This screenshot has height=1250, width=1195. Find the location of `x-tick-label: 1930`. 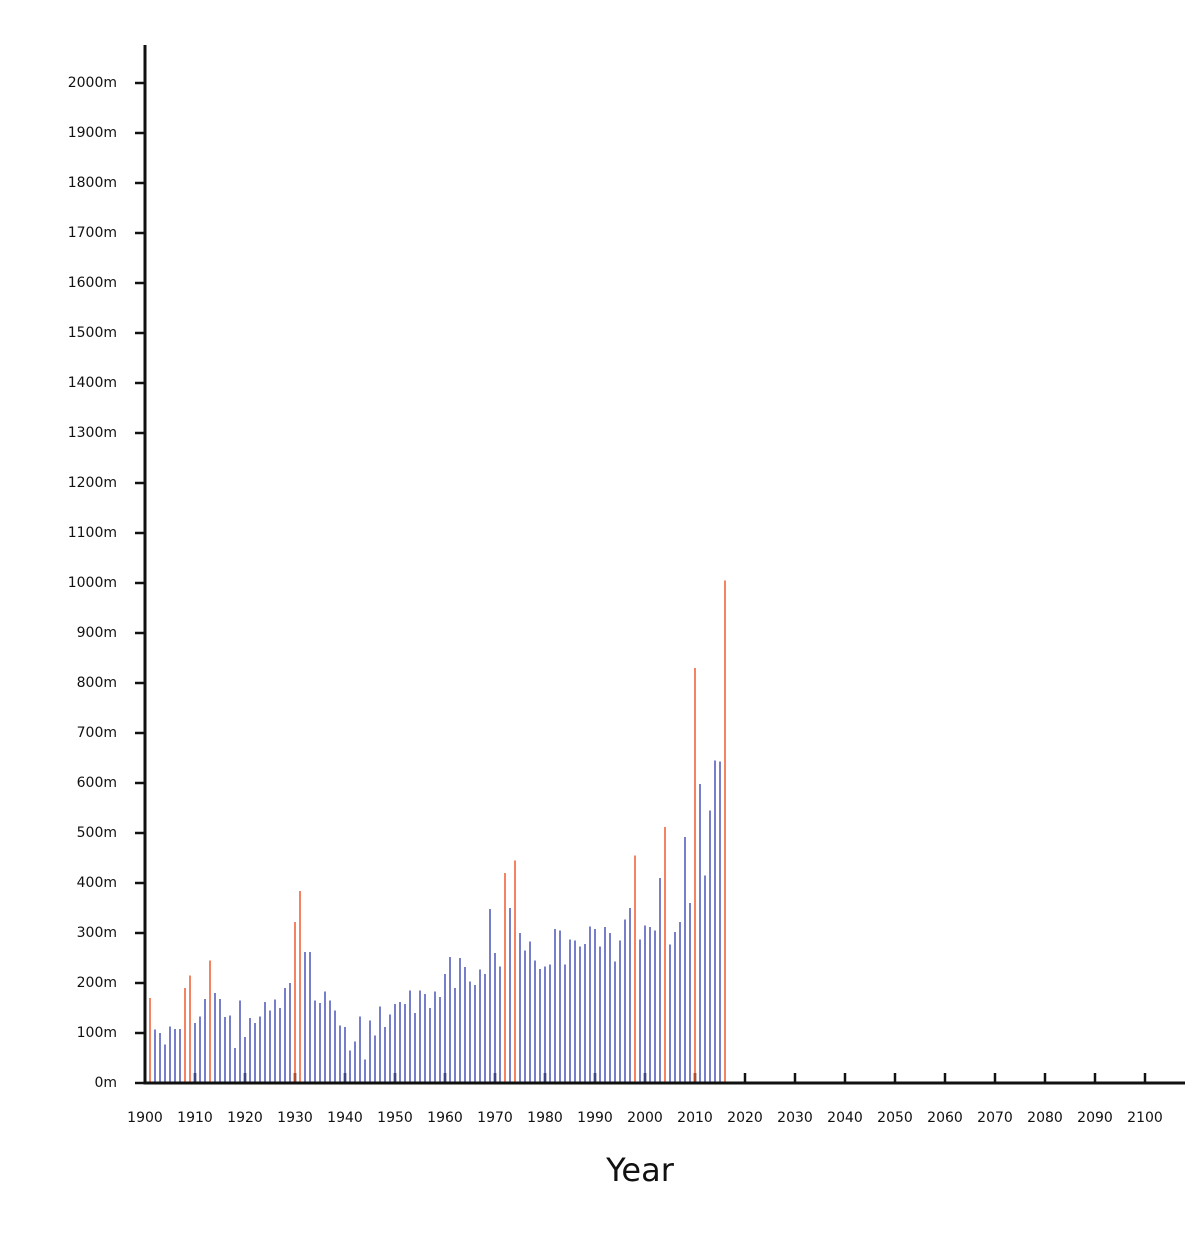

x-tick-label: 1930 is located at coordinates (295, 1118).